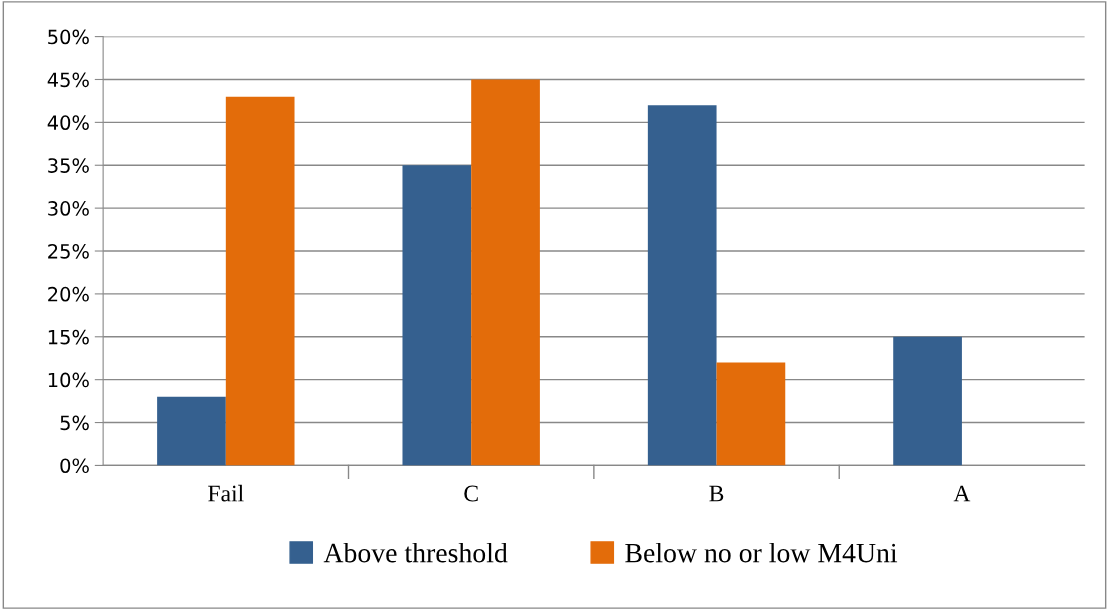 The image size is (1109, 610). What do you see at coordinates (68, 380) in the screenshot?
I see `y-tick-label: 10%` at bounding box center [68, 380].